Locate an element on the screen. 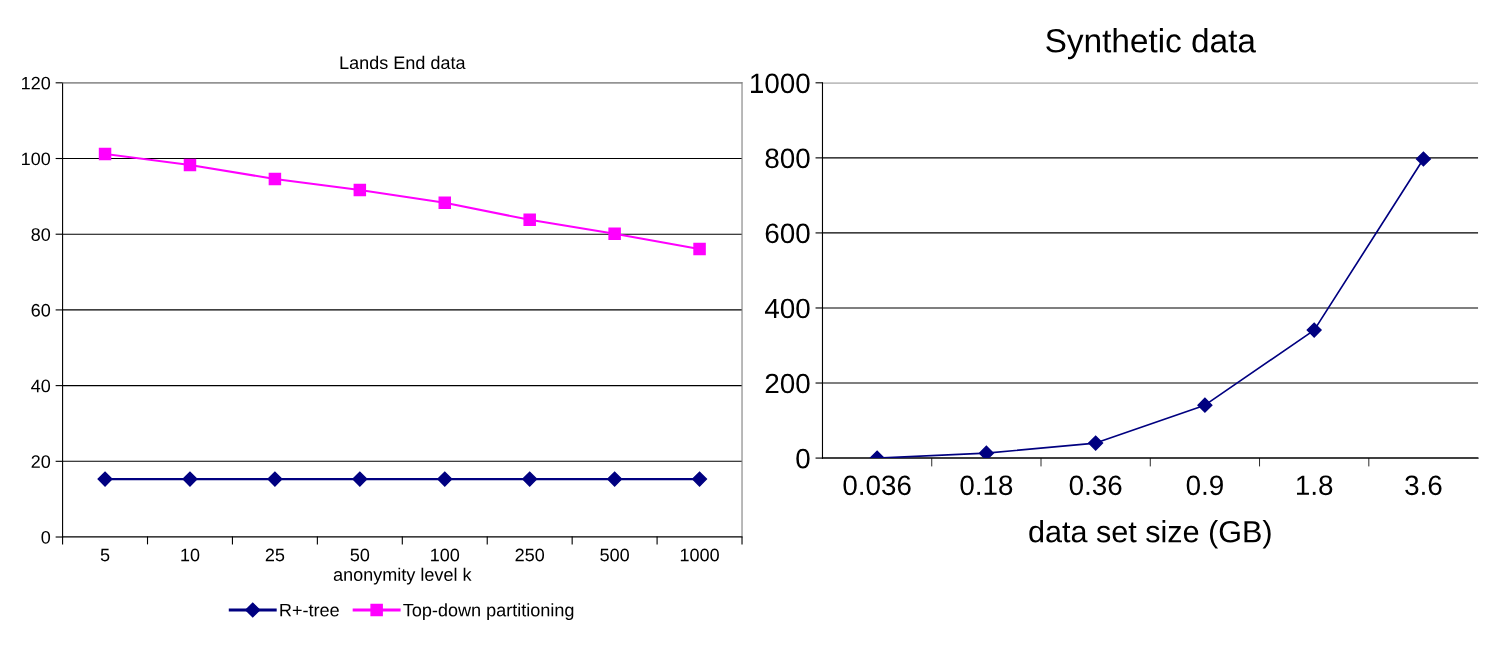  legend-label: Top-down partitioning is located at coordinates (488, 612).